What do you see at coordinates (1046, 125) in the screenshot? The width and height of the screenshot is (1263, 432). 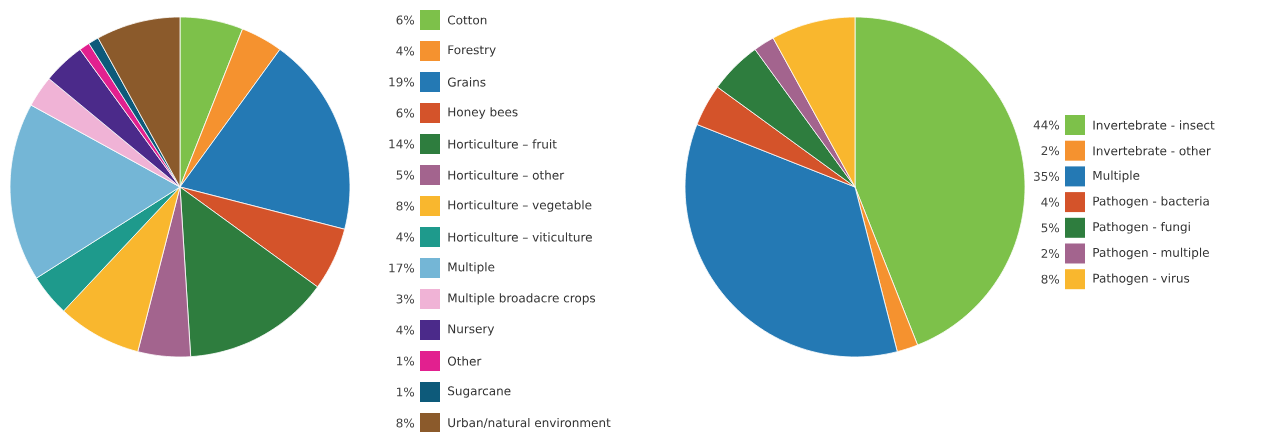 I see `data-label: 44%` at bounding box center [1046, 125].